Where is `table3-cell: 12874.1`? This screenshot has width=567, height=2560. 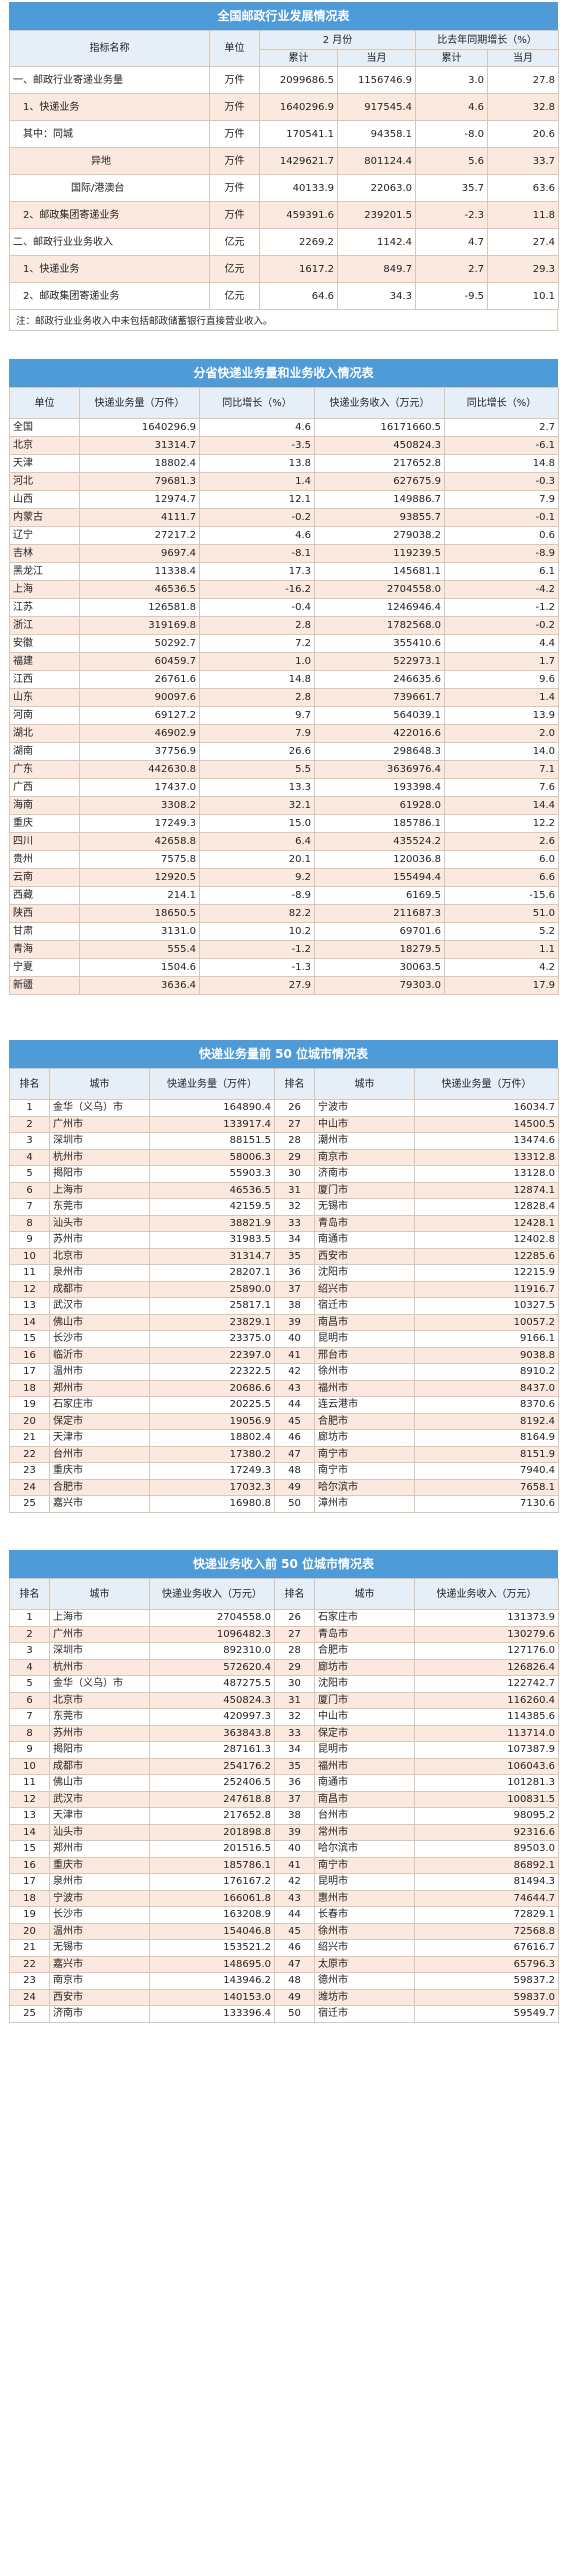
table3-cell: 12874.1 is located at coordinates (486, 1190).